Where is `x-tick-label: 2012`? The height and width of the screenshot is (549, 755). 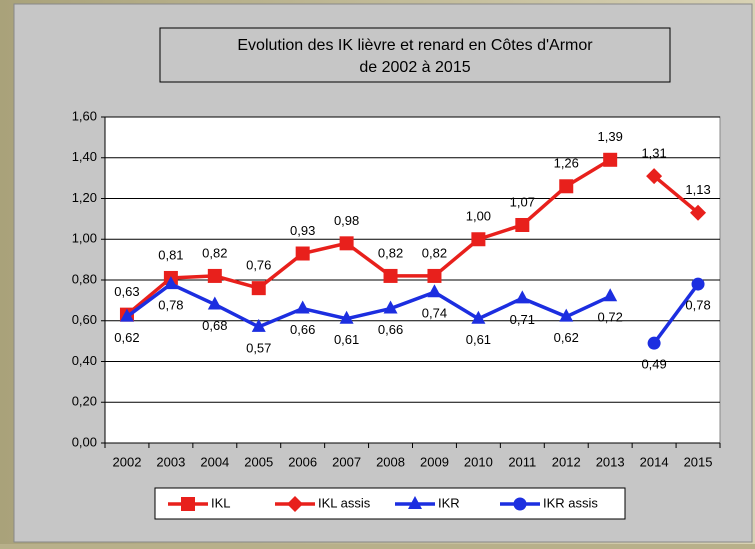 x-tick-label: 2012 is located at coordinates (566, 461).